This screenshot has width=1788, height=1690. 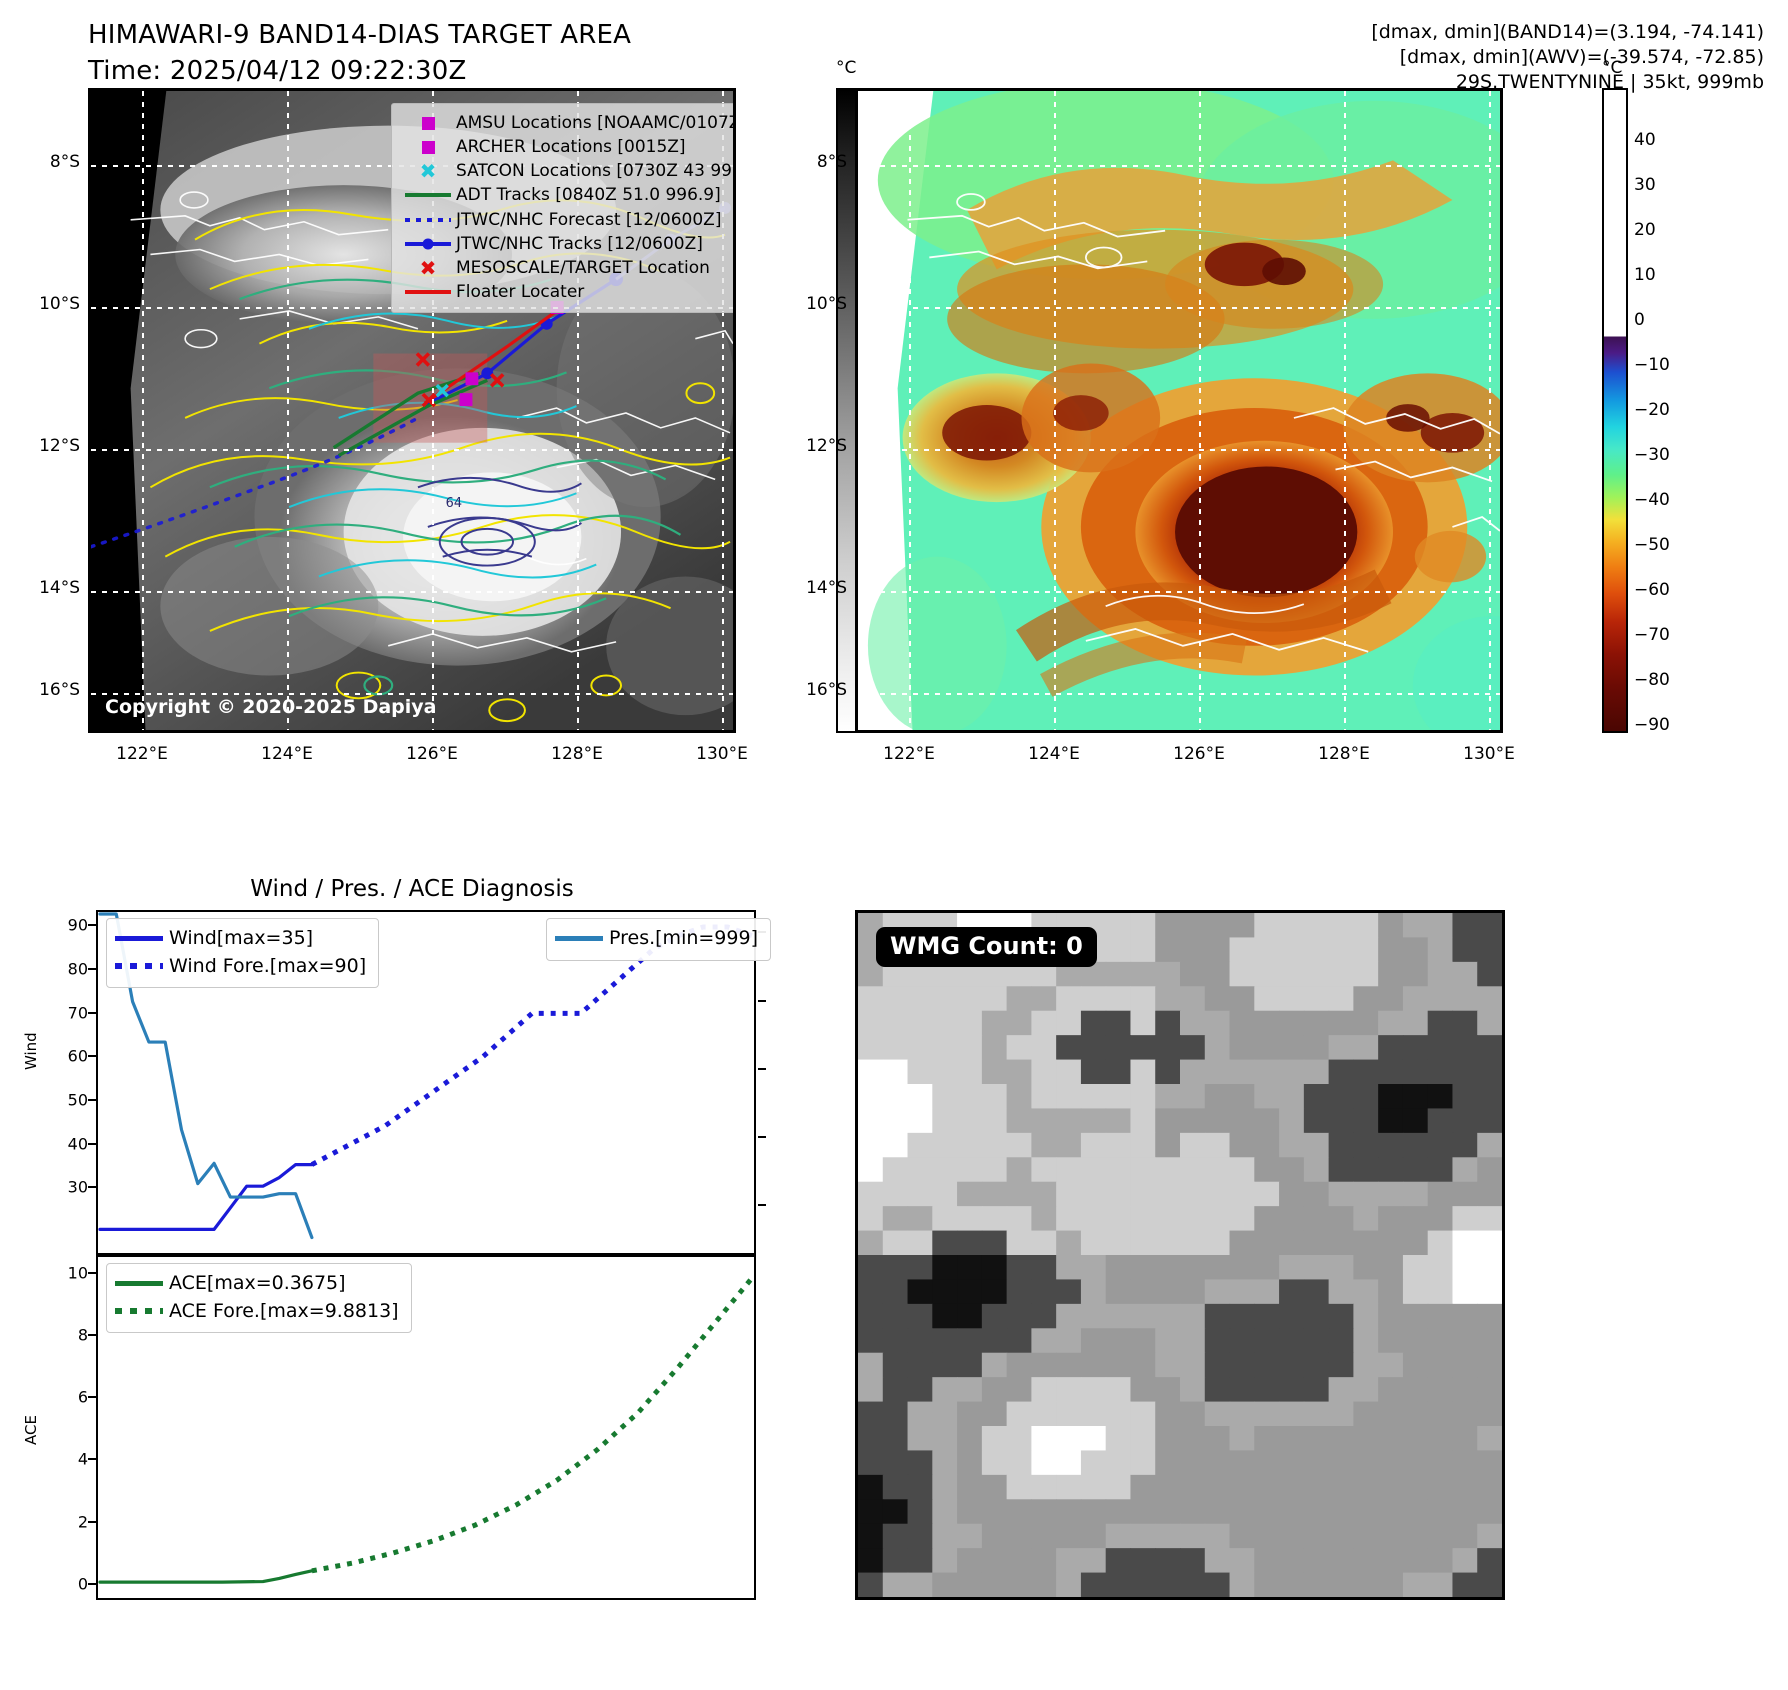 What do you see at coordinates (588, 195) in the screenshot?
I see `legend-label: ADT Tracks [0840Z 51.0 996.9]` at bounding box center [588, 195].